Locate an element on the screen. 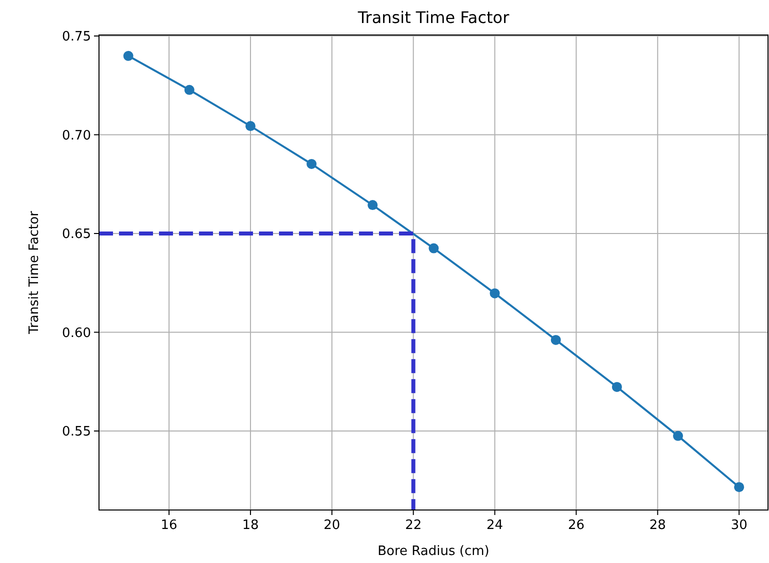 The image size is (769, 563). y-tick-label: 0.75 is located at coordinates (76, 37).